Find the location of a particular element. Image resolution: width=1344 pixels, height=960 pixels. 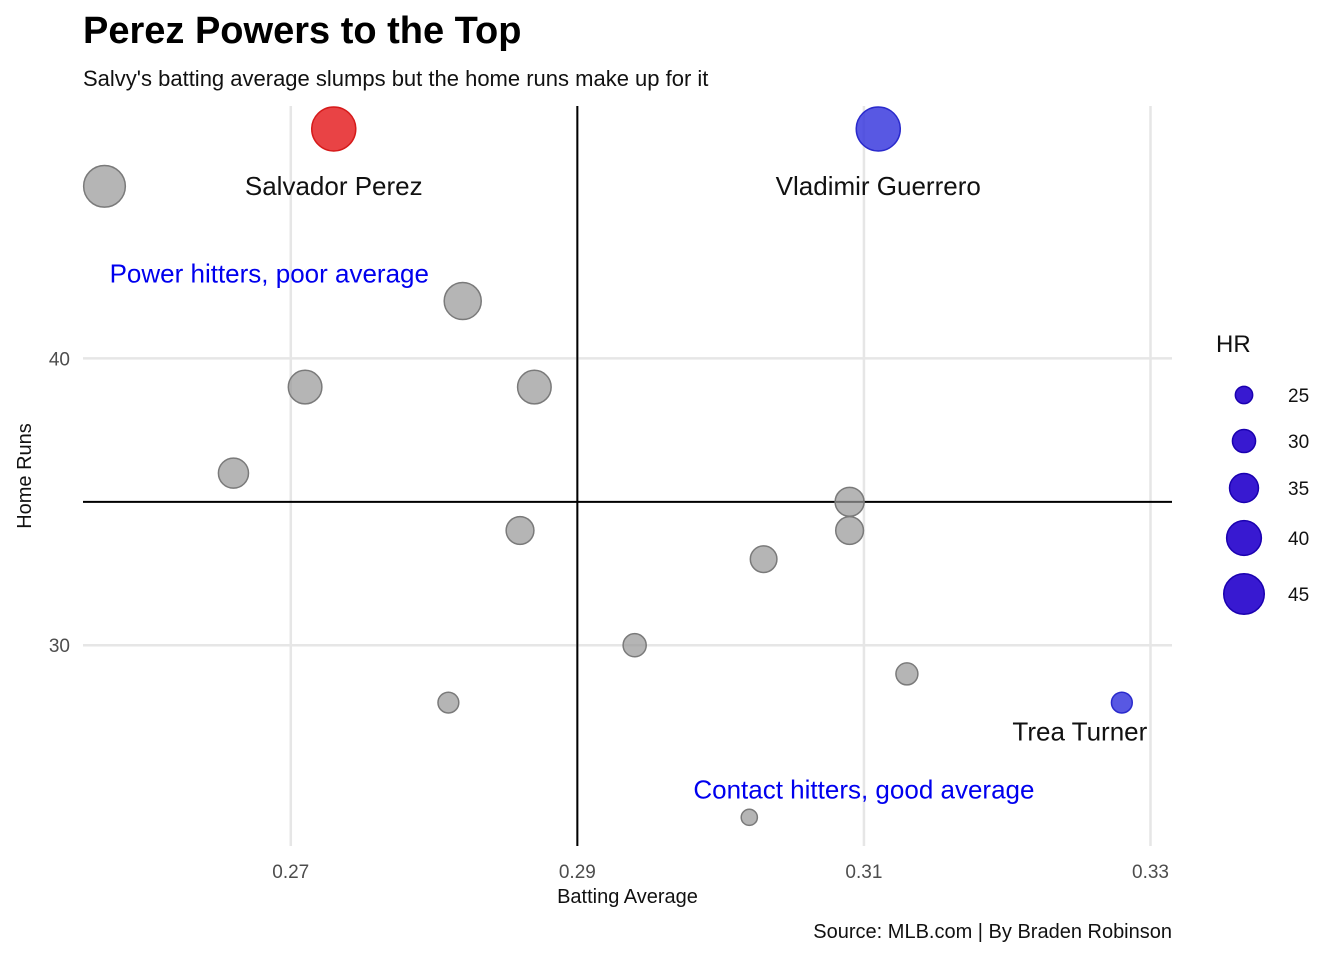

chart-caption: Source: MLB.com | By Braden Robinson is located at coordinates (992, 932).